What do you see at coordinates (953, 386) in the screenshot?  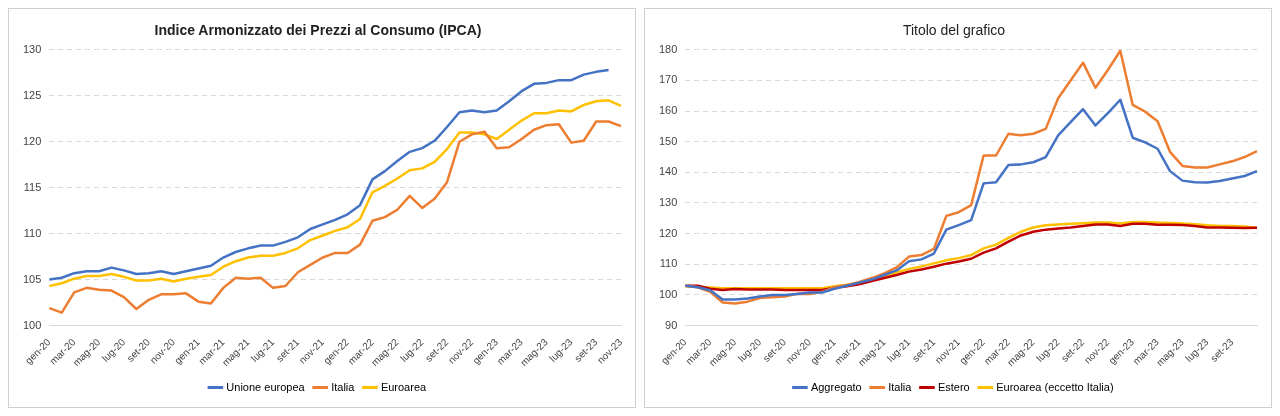 I see `legend-label: Estero` at bounding box center [953, 386].